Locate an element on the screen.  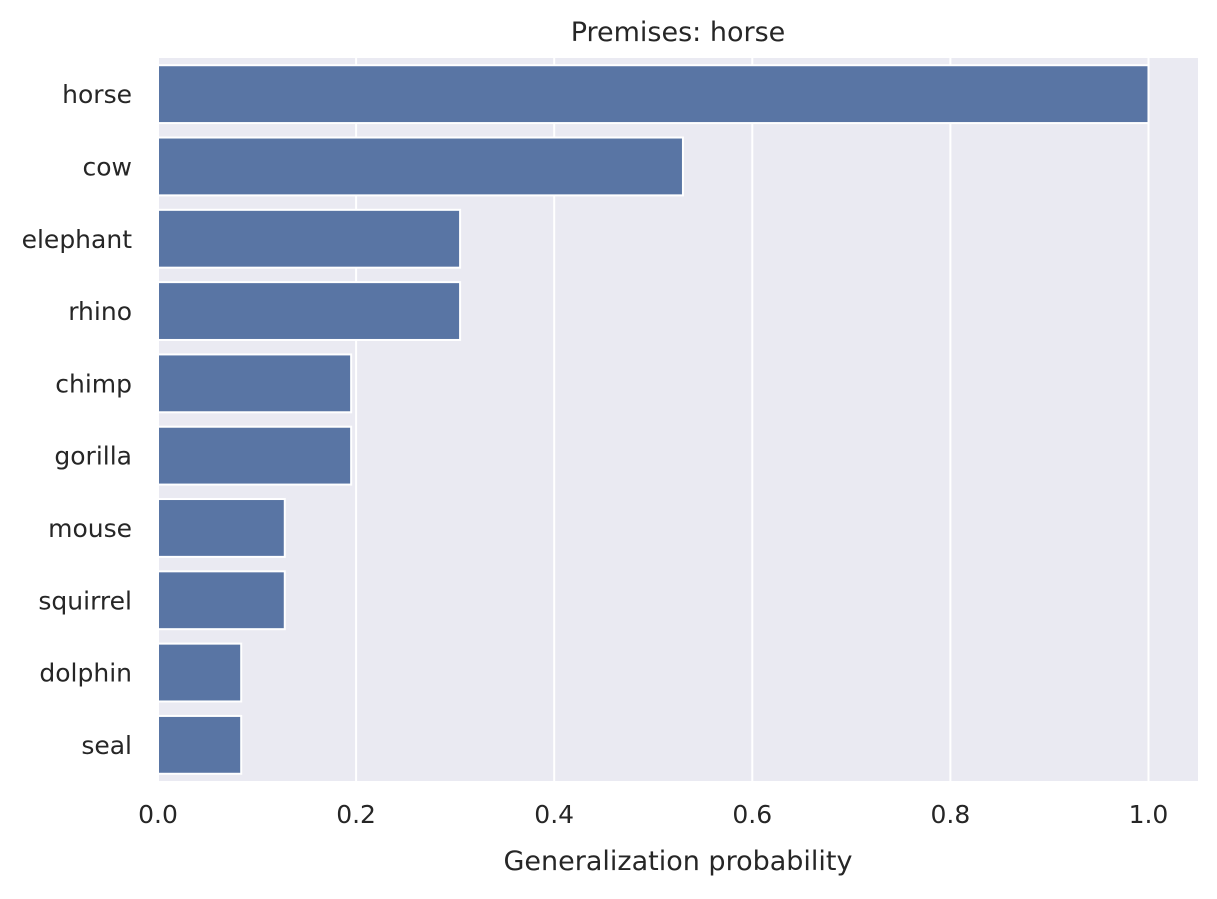
bar-mouse is located at coordinates (221, 528).